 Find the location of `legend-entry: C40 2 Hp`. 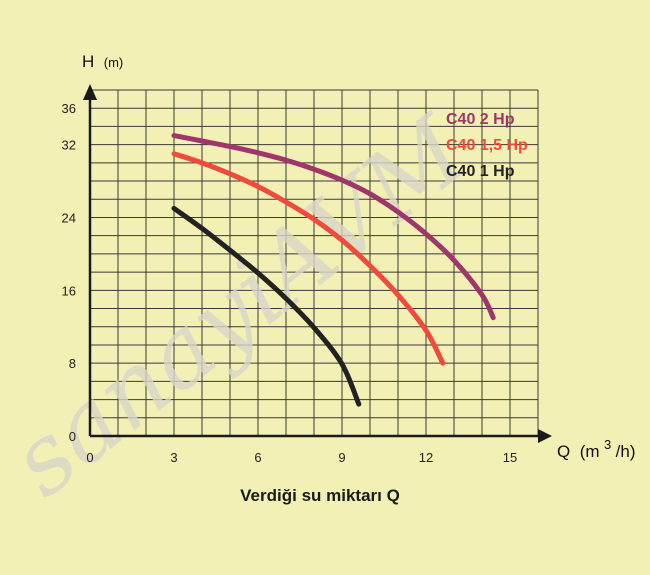

legend-entry: C40 2 Hp is located at coordinates (480, 119).